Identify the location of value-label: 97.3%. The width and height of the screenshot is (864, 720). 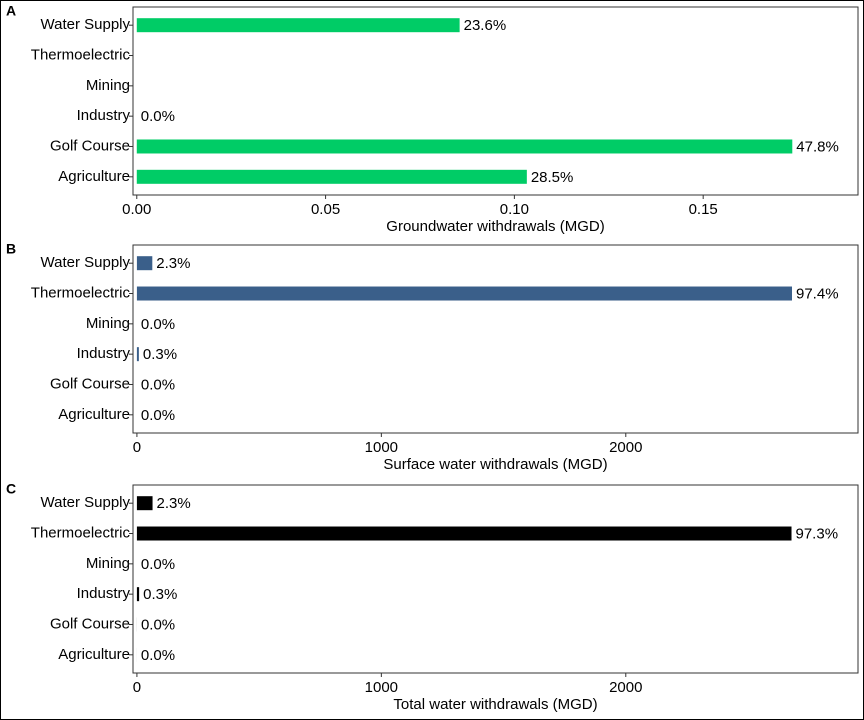
(817, 533).